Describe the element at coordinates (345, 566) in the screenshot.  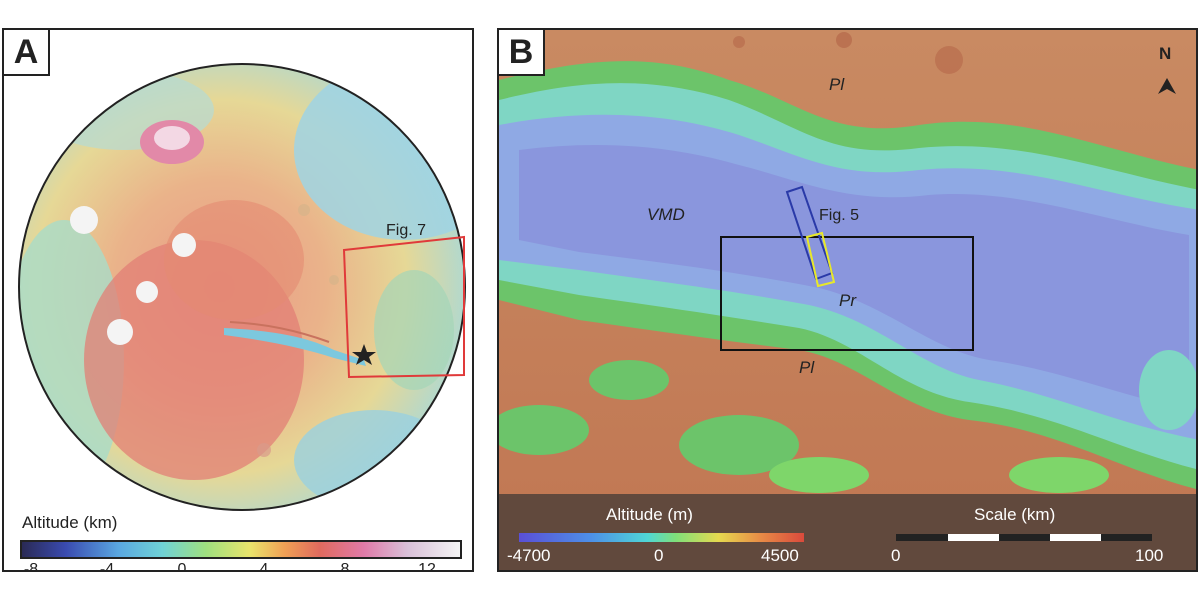
I see `altitude-tick: 8` at that location.